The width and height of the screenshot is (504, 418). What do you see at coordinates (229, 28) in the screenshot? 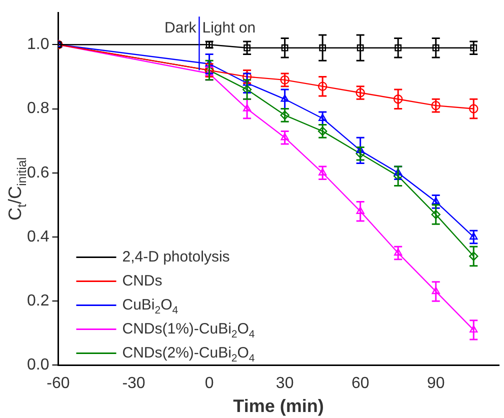
I see `annotation: Light on` at bounding box center [229, 28].